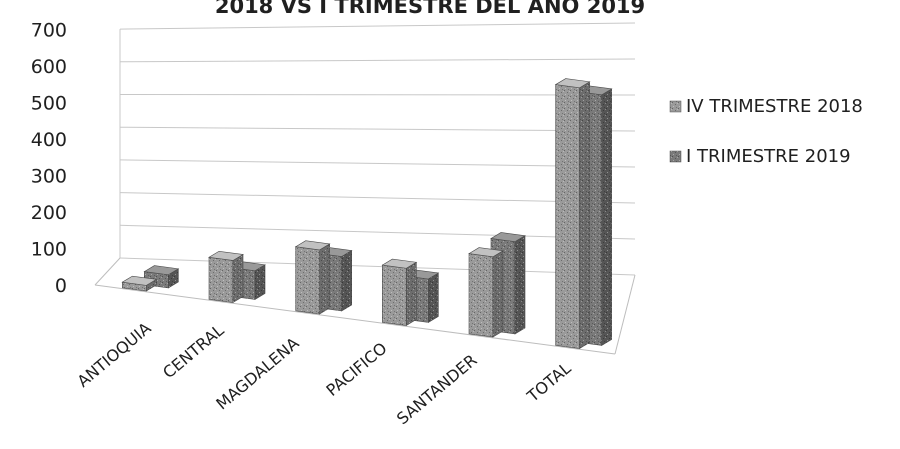  I want to click on y-tick-label: 500, so click(49, 104).